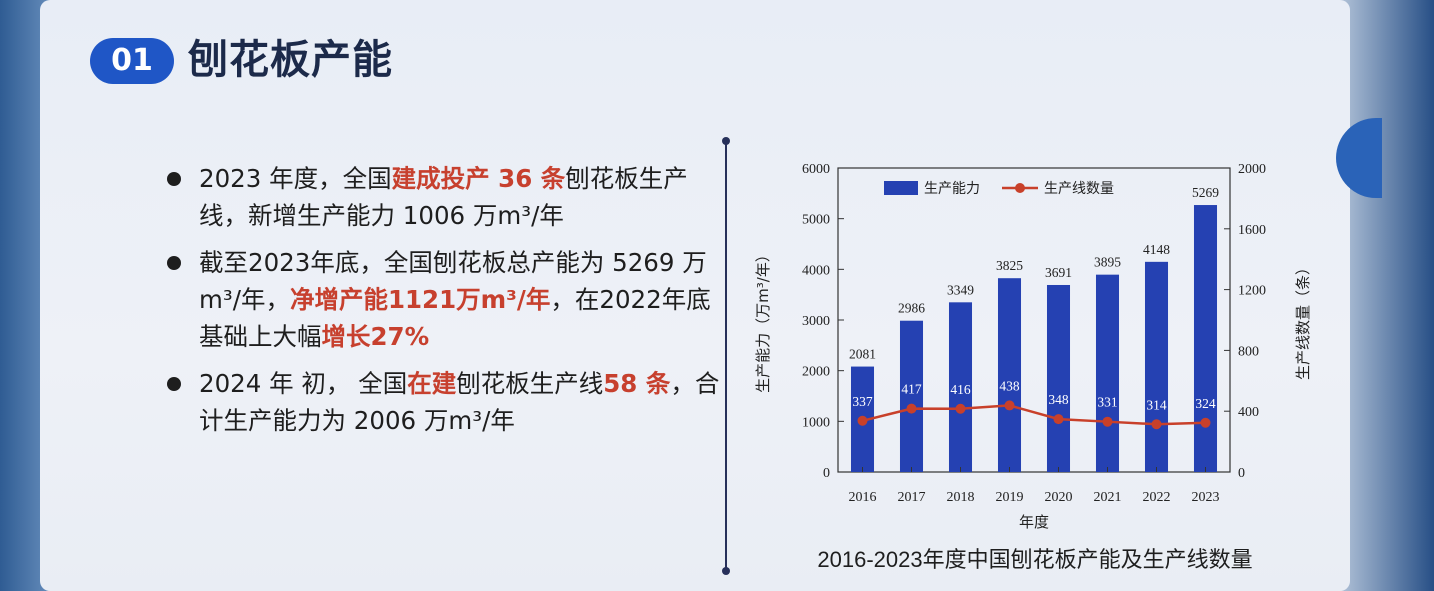  What do you see at coordinates (912, 497) in the screenshot?
I see `x-tick-label: 2017` at bounding box center [912, 497].